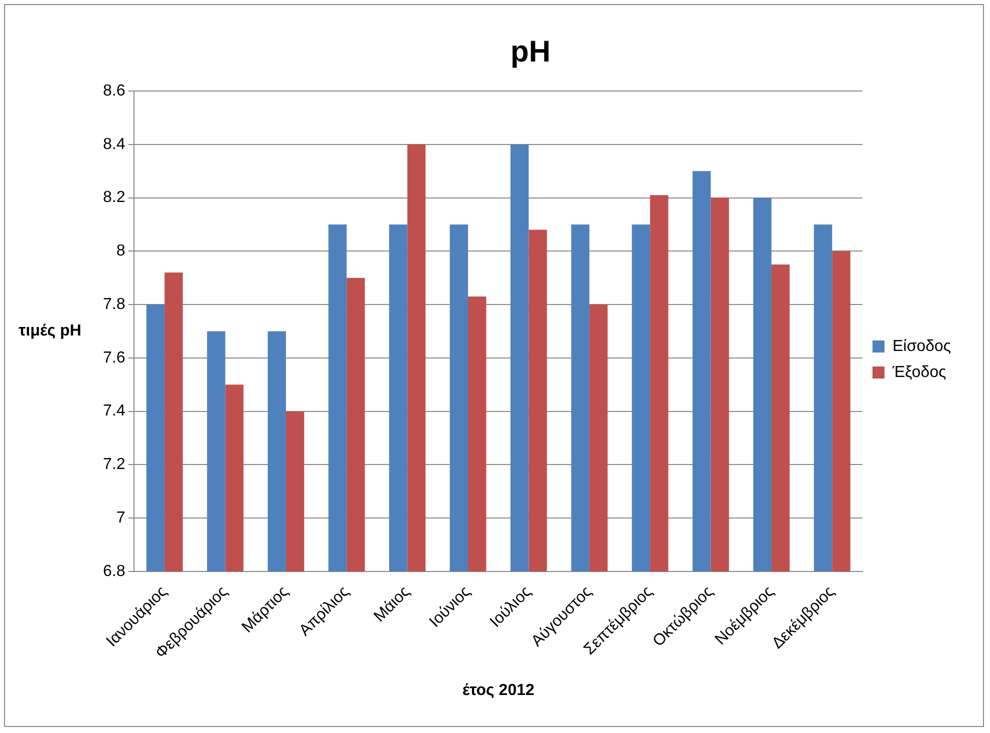 The height and width of the screenshot is (733, 990). I want to click on legend-label: Έξοδος, so click(918, 372).